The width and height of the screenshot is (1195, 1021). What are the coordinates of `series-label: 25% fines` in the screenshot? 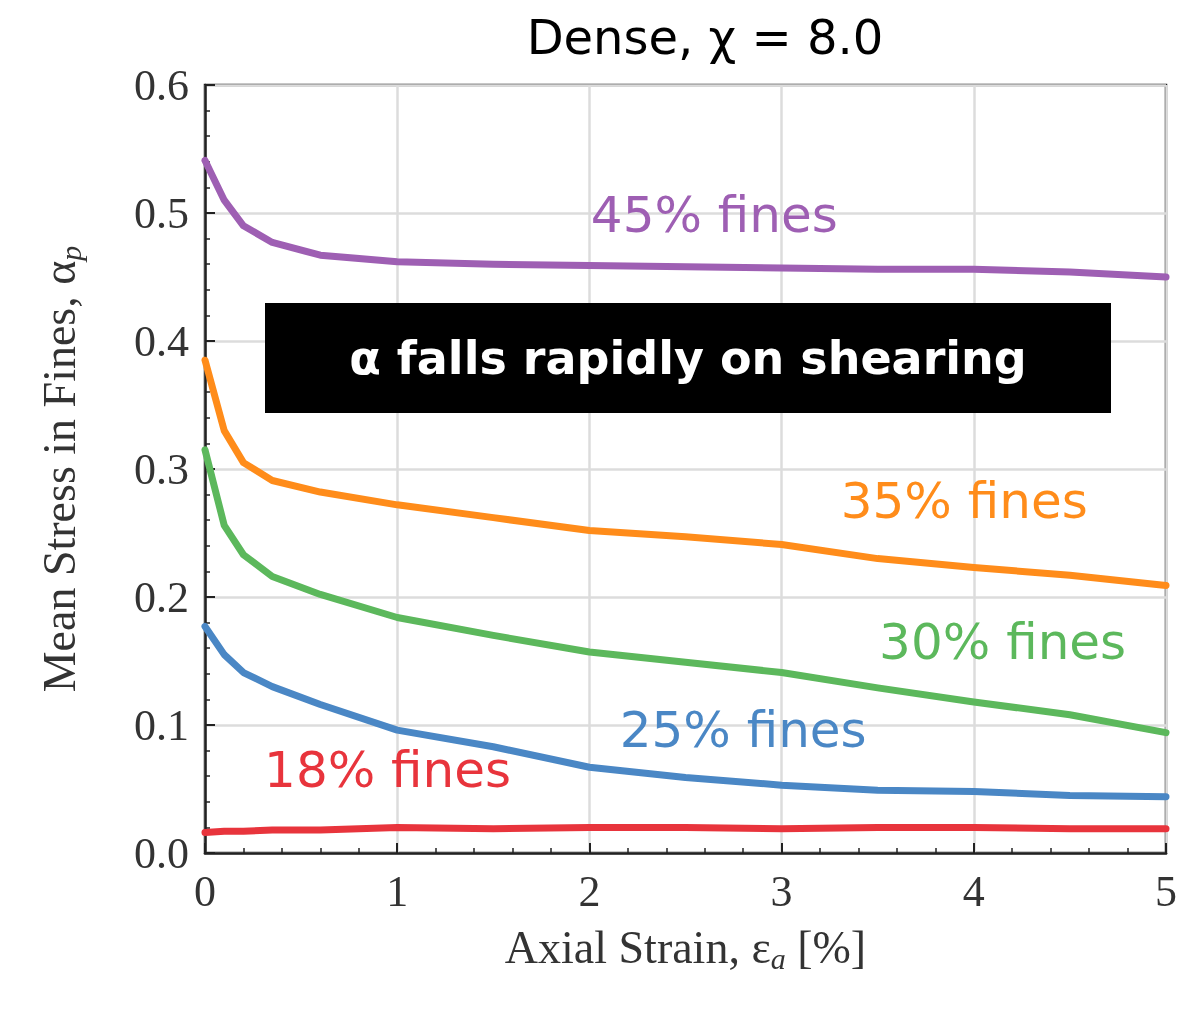 It's located at (743, 730).